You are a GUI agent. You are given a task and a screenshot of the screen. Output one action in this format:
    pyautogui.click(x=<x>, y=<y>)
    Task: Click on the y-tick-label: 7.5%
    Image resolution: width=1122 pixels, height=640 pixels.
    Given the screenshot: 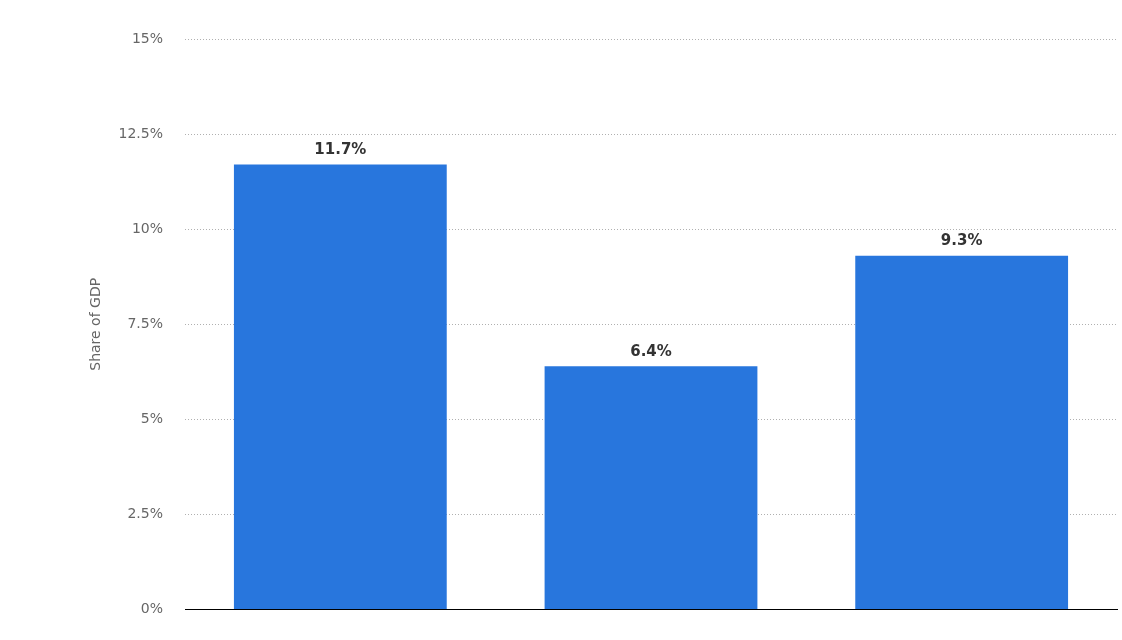 What is the action you would take?
    pyautogui.click(x=145, y=322)
    